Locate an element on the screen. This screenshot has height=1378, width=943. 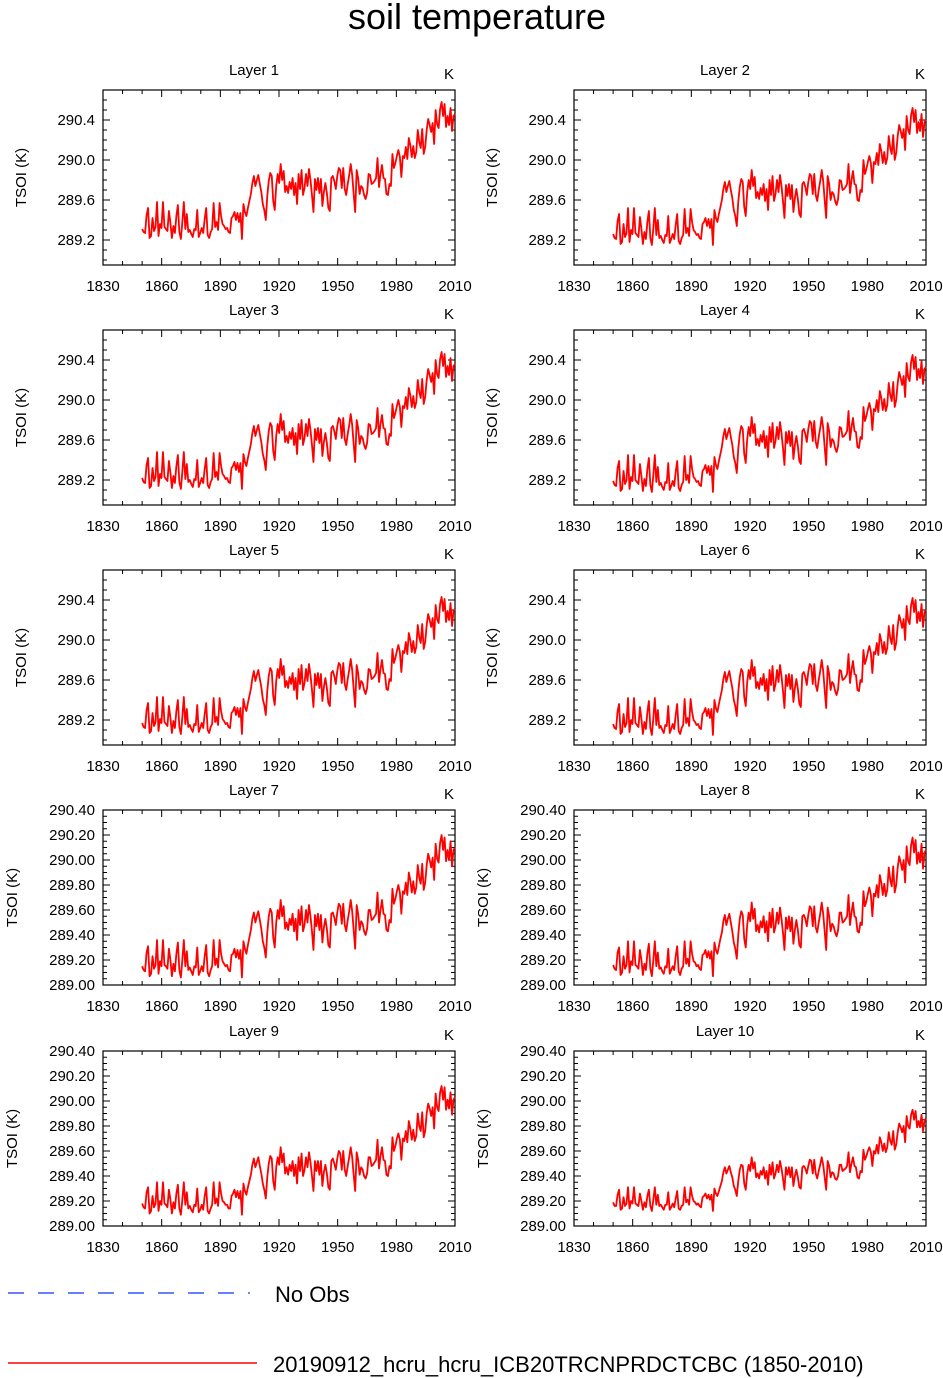
panel-9-xtick-label: 1980 is located at coordinates (396, 1247).